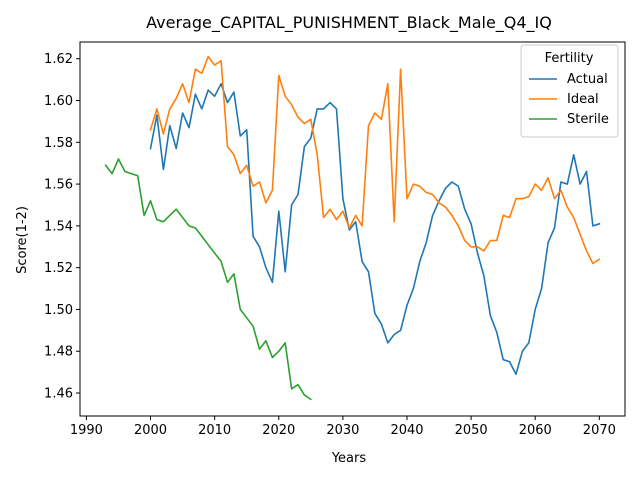  What do you see at coordinates (22, 240) in the screenshot?
I see `y-axis-label: Score(1-2)` at bounding box center [22, 240].